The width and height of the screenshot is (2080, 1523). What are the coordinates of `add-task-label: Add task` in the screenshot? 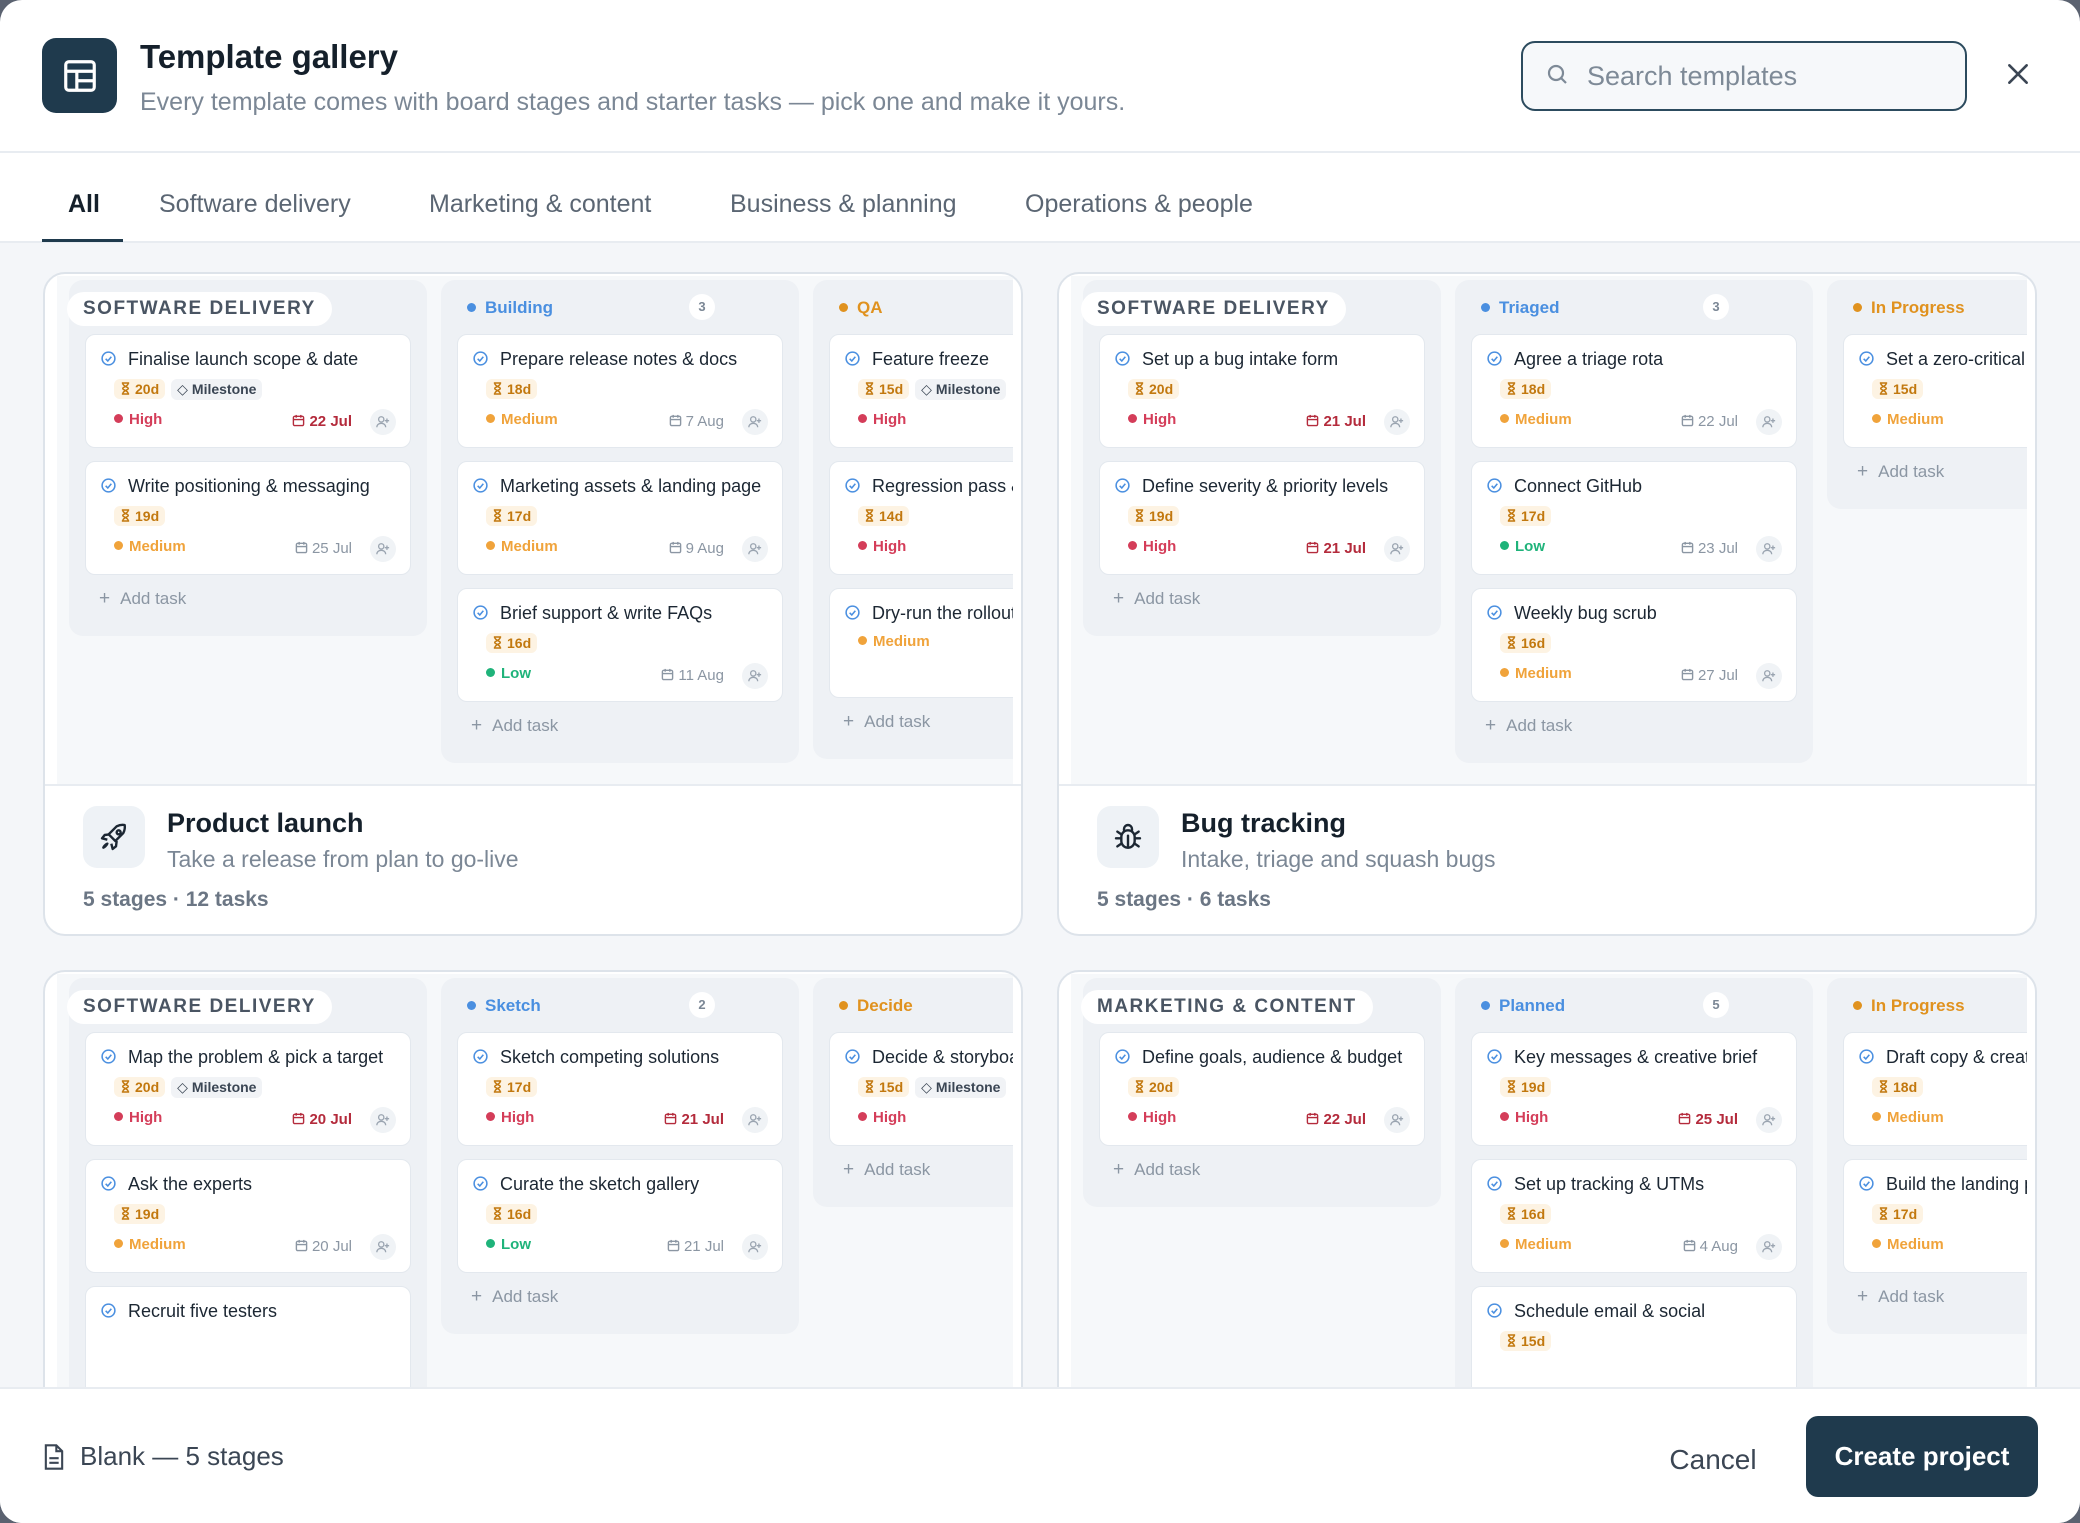 It's located at (1911, 1296).